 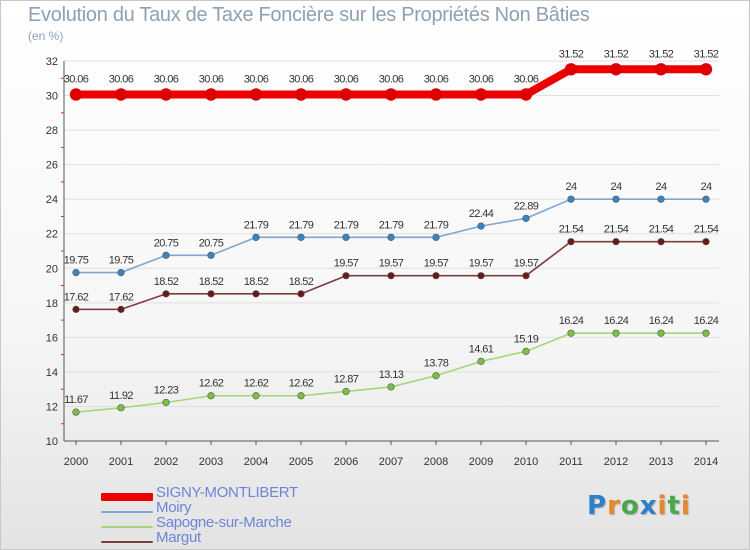 I want to click on data-label: 11.92, so click(x=121, y=396).